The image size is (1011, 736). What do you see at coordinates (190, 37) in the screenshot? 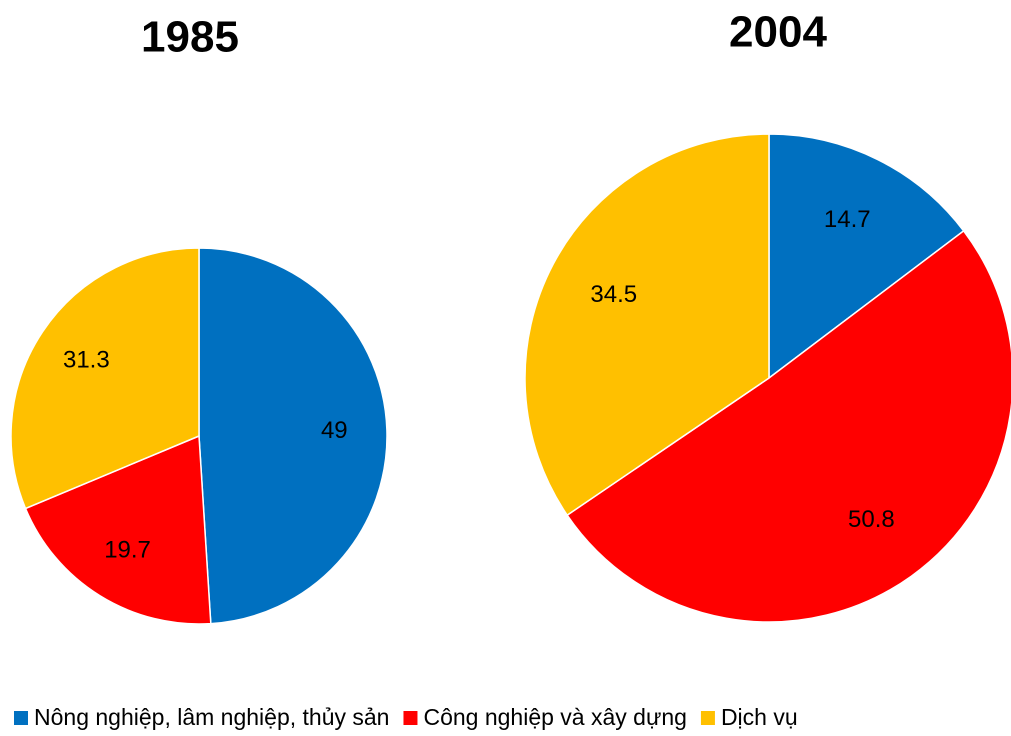
I see `chart-title: 1985` at bounding box center [190, 37].